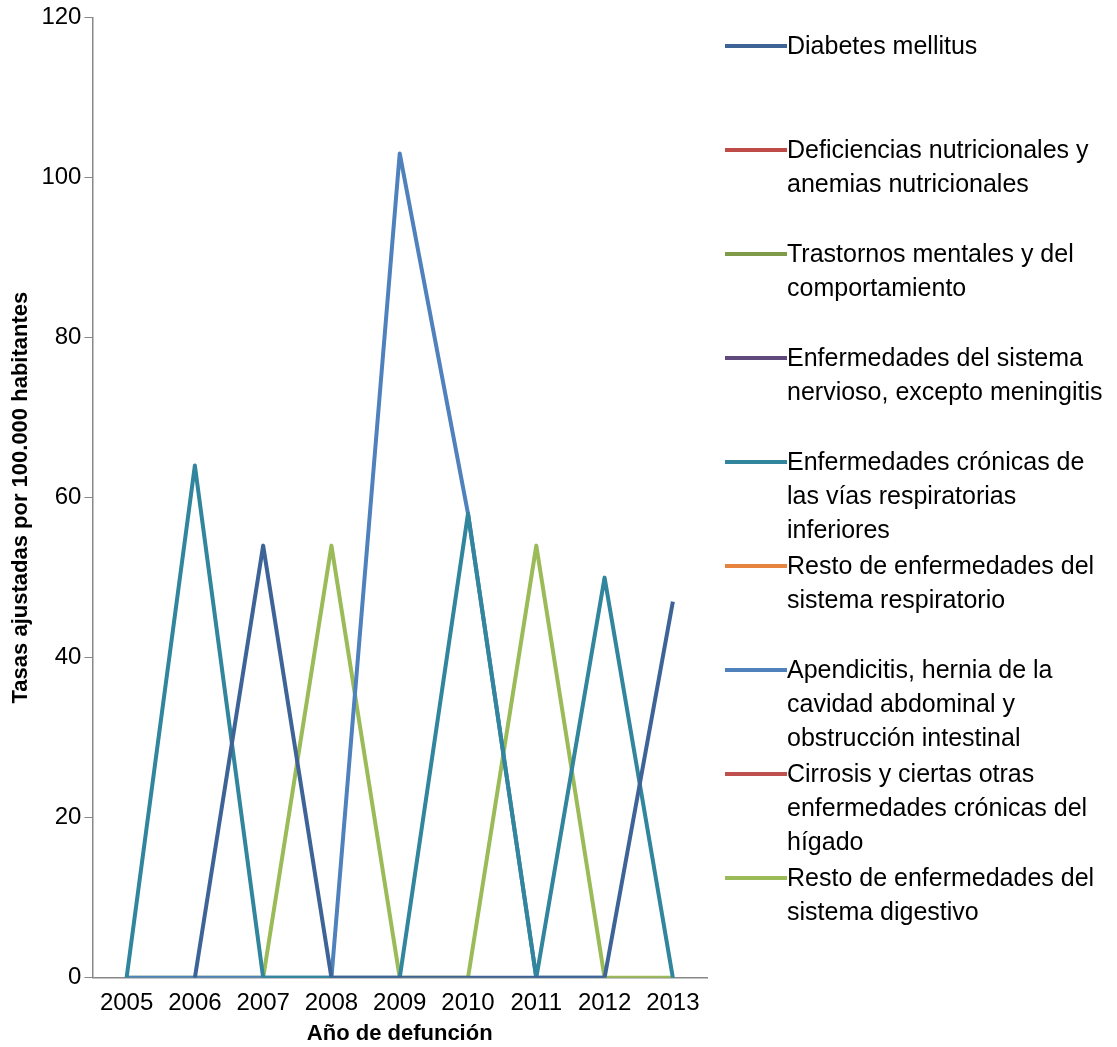 This screenshot has height=1047, width=1117. I want to click on legend-label: Enfermedades del sistema nervioso, excepto meningitis, so click(945, 374).